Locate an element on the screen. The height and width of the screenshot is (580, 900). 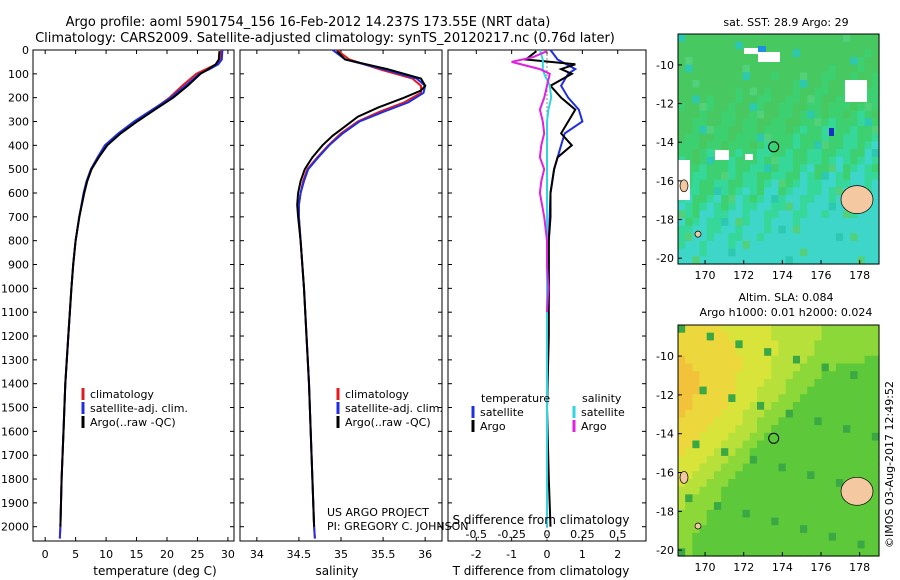
legend-label: satellite-adj. clim. is located at coordinates (394, 408).